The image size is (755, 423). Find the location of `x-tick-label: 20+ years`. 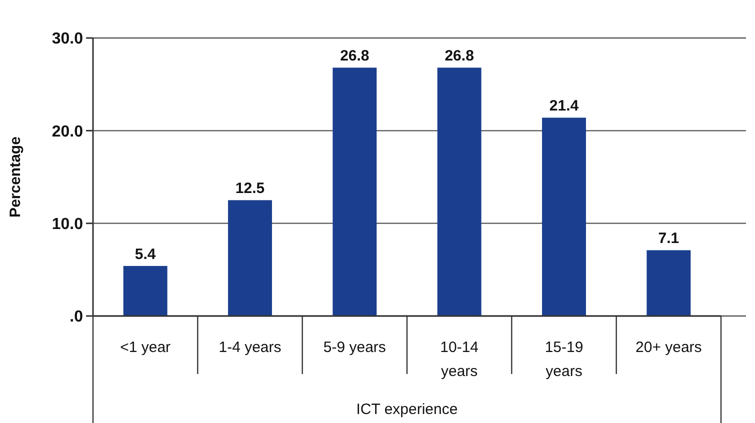

x-tick-label: 20+ years is located at coordinates (669, 347).